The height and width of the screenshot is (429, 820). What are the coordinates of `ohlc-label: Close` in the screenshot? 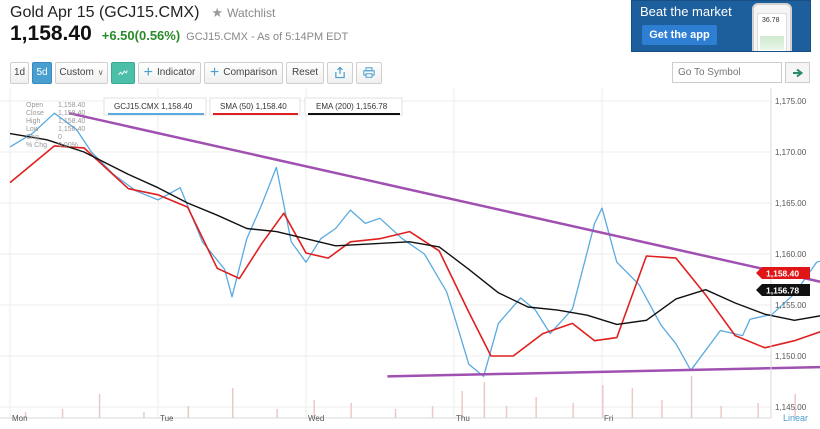 It's located at (35, 113).